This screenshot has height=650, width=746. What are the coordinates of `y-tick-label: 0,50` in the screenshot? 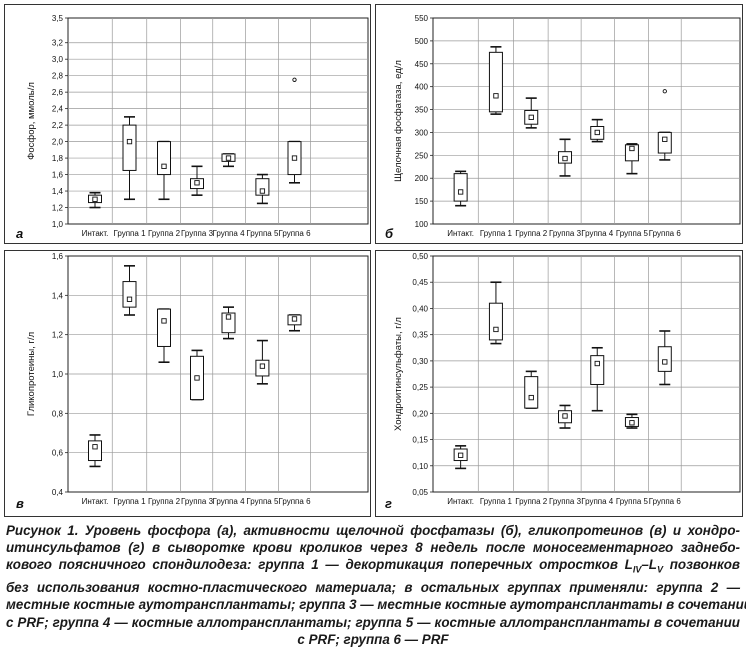 It's located at (420, 256).